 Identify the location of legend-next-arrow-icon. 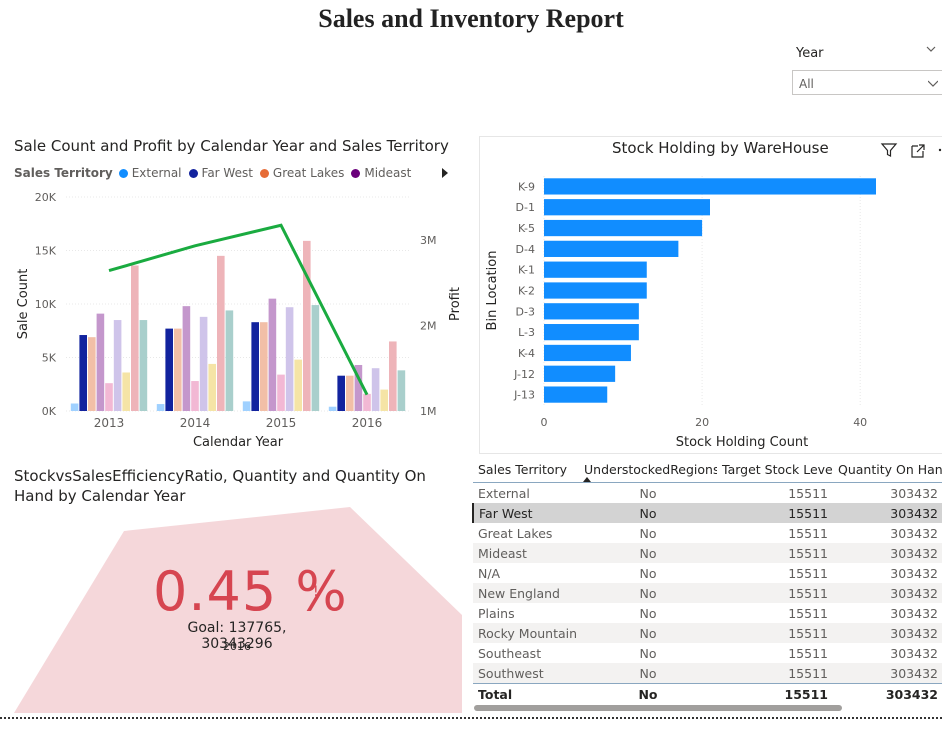
(445, 173).